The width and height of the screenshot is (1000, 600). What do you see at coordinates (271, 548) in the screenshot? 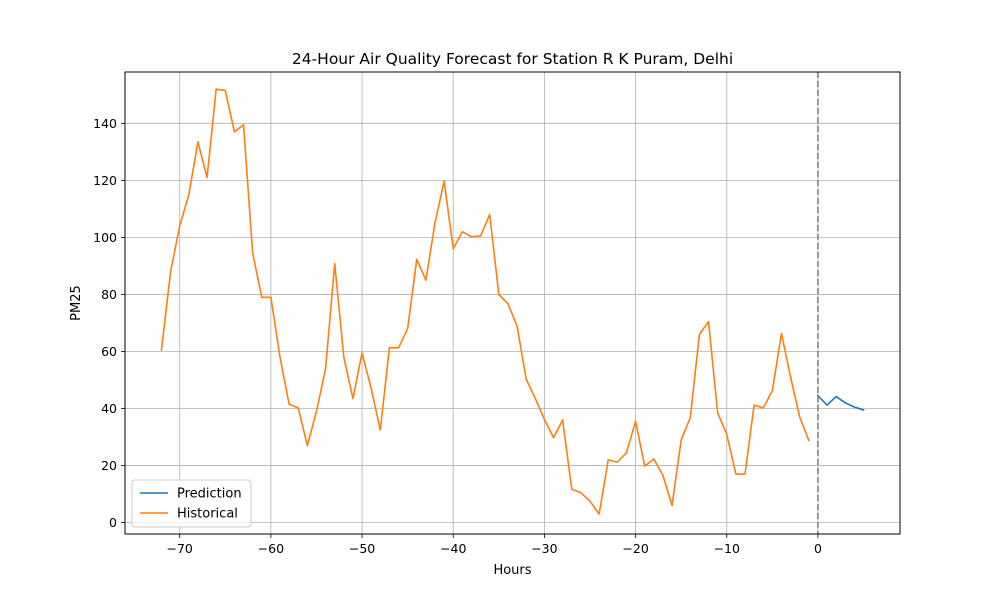
I see `x-tick-label: −60` at bounding box center [271, 548].